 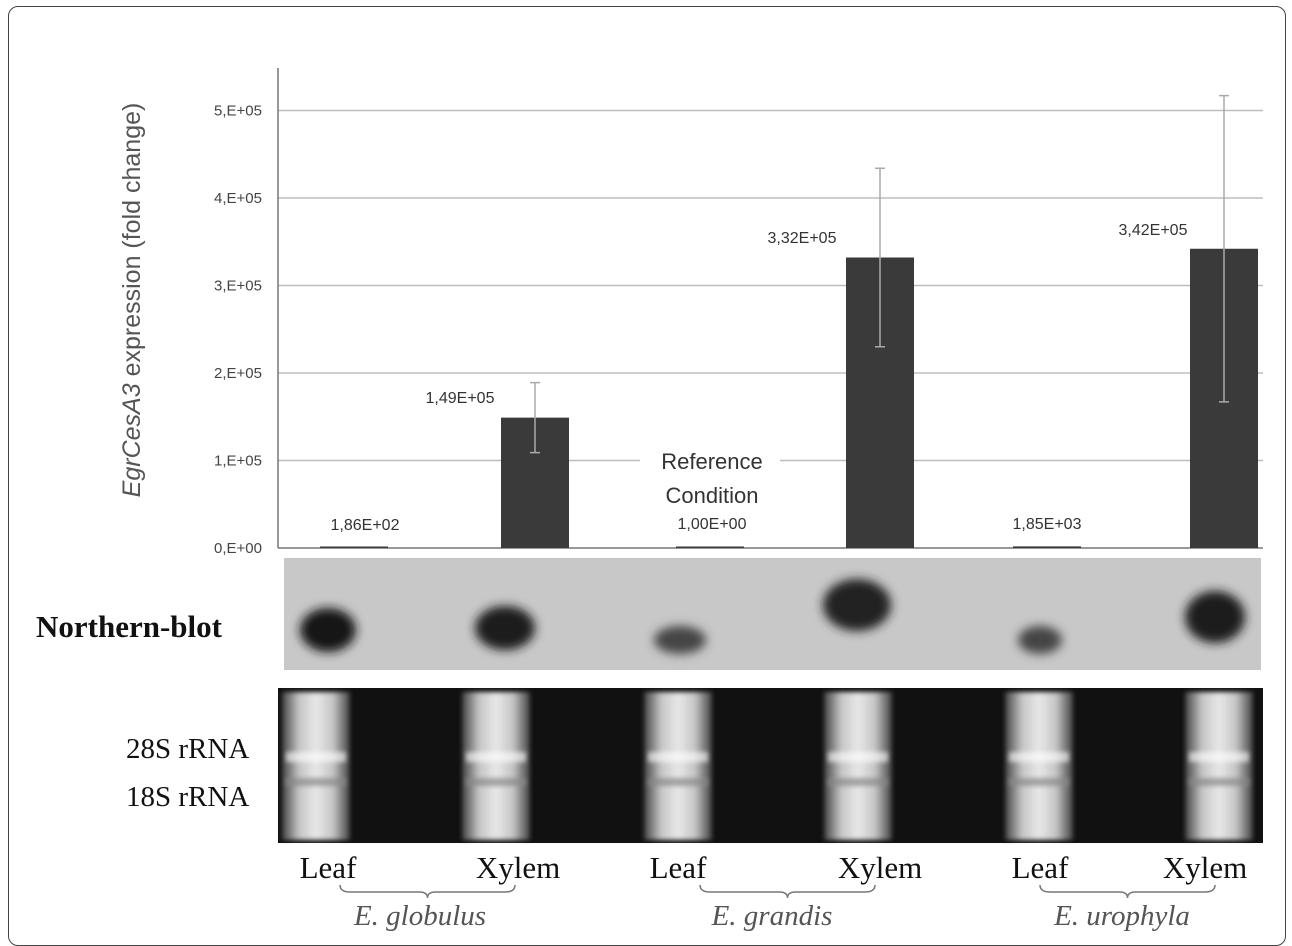 I want to click on data-label: 1,49E+05, so click(x=460, y=398).